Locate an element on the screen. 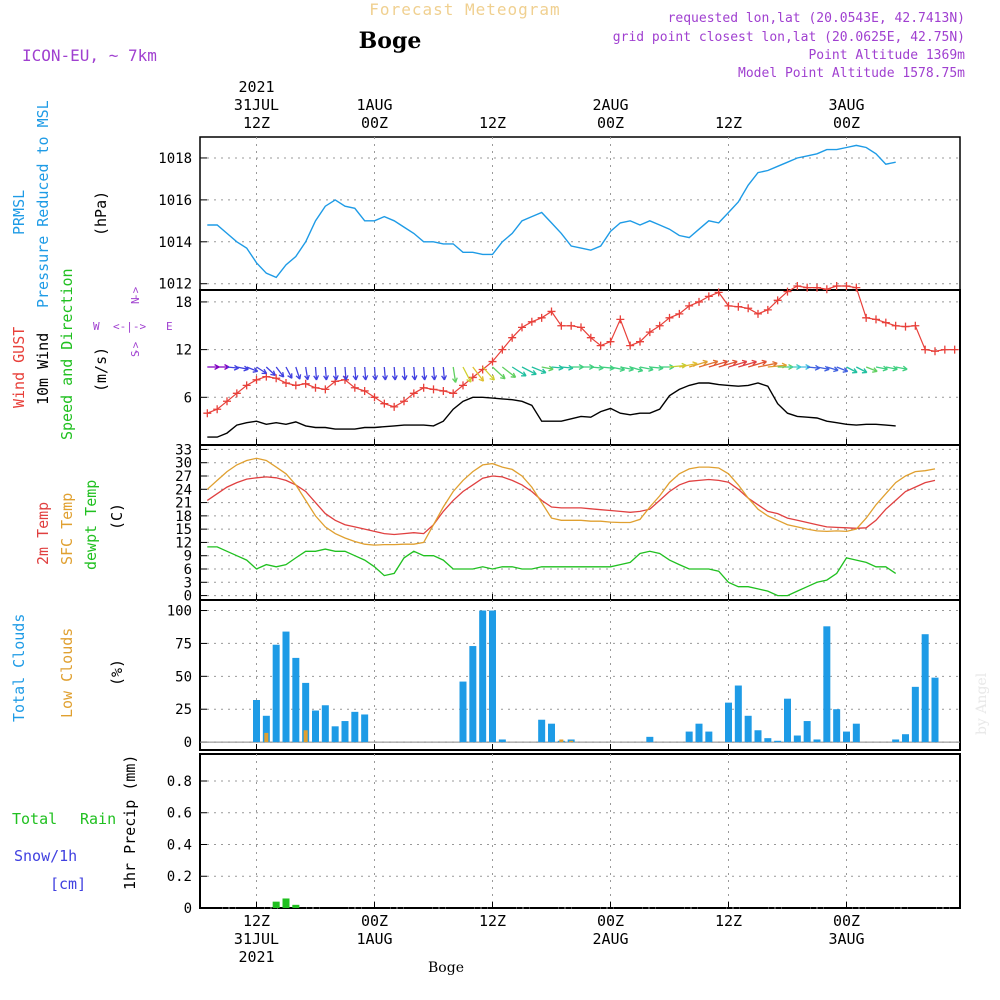 The height and width of the screenshot is (1000, 1000). clouds-unit: (%) is located at coordinates (117, 672).